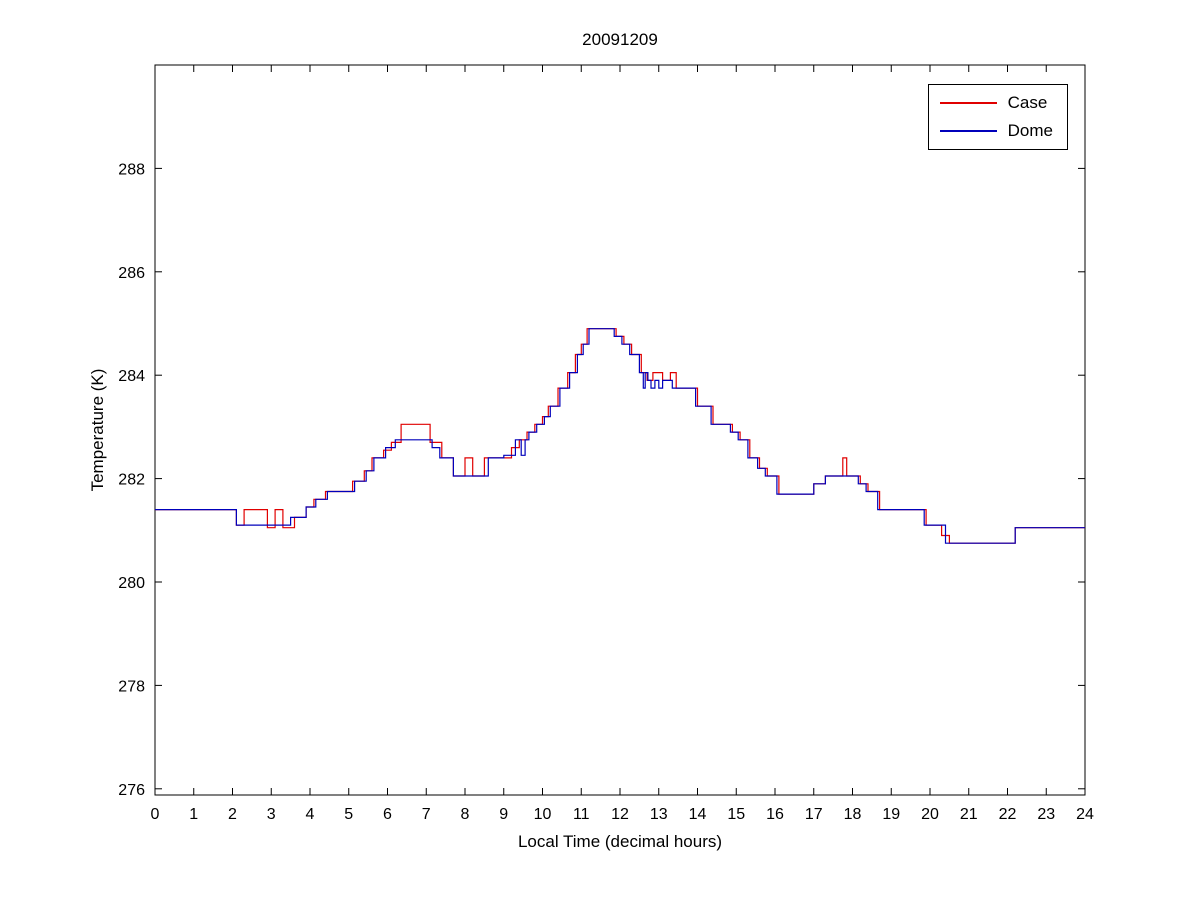  Describe the element at coordinates (736, 814) in the screenshot. I see `x-tick-label: 15` at that location.